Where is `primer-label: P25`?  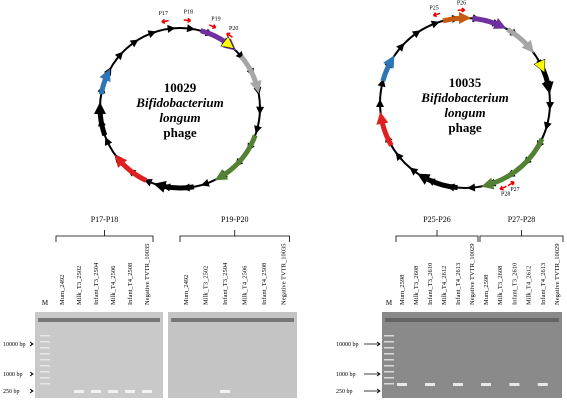
primer-label: P25 is located at coordinates (433, 8).